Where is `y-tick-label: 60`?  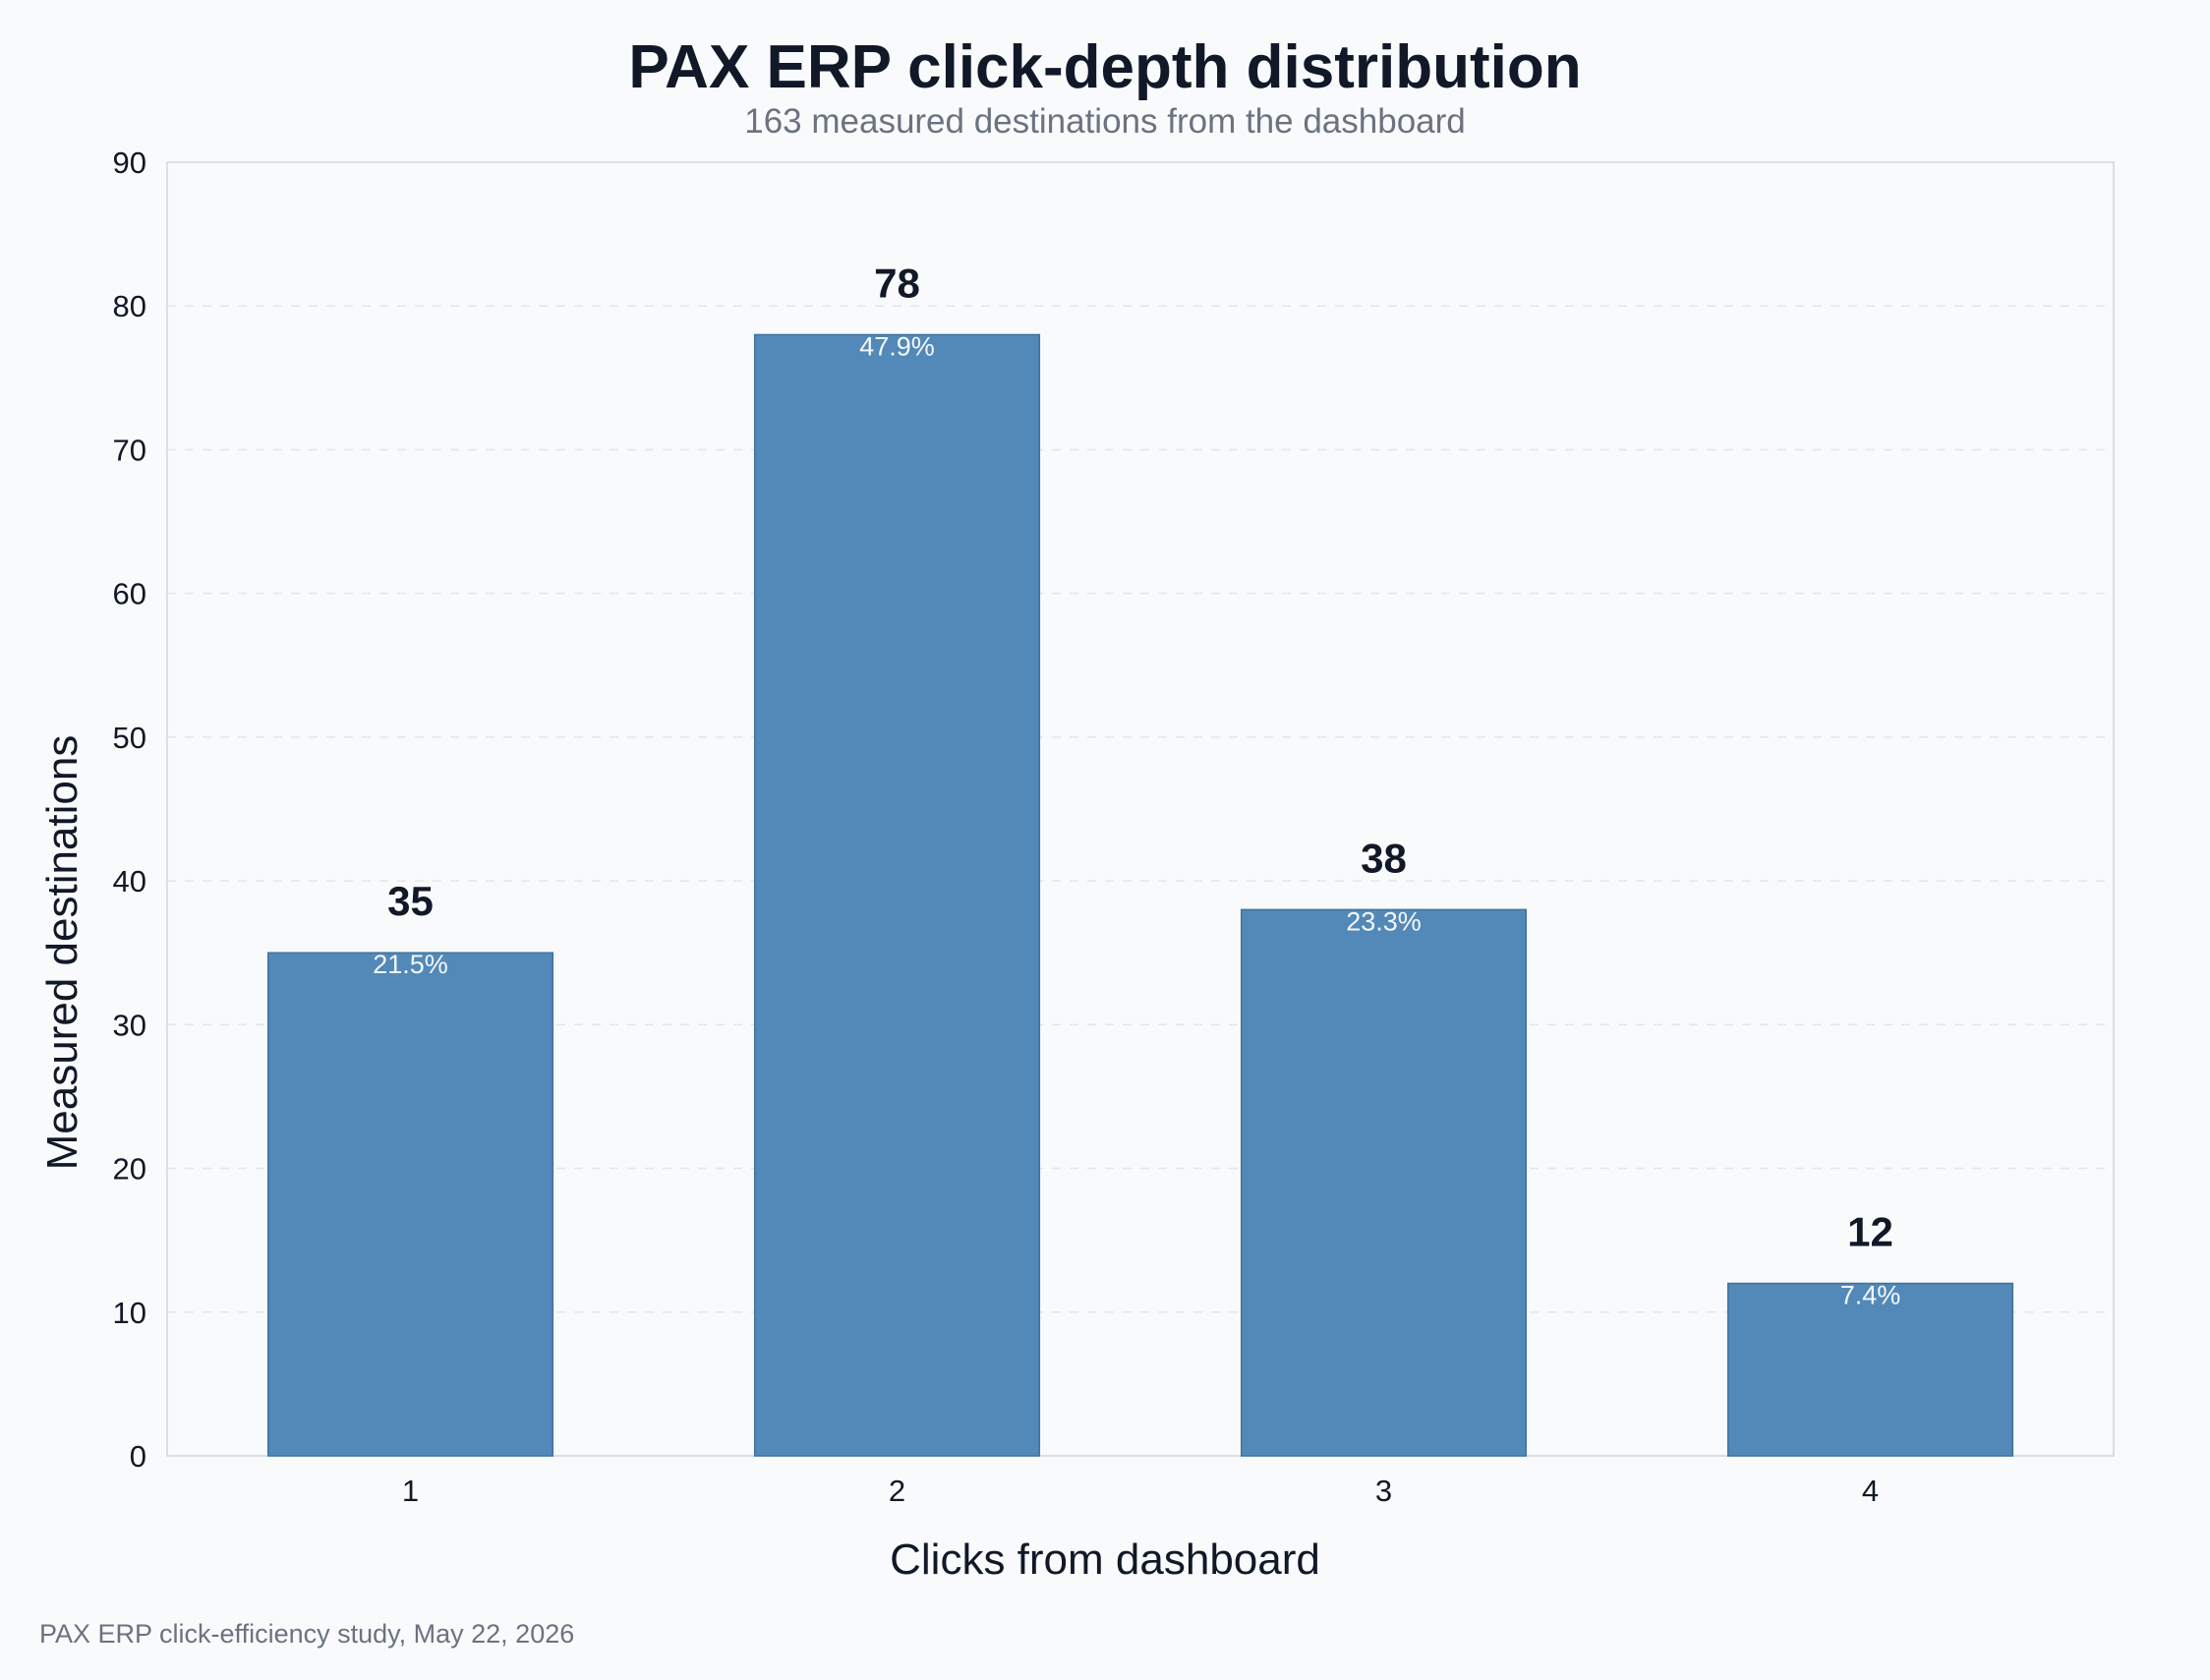
y-tick-label: 60 is located at coordinates (129, 594).